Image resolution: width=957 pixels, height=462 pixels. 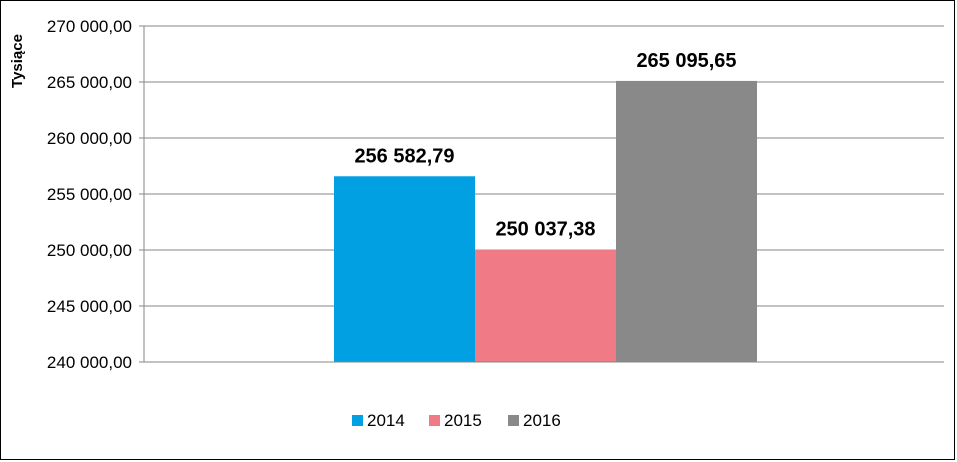 What do you see at coordinates (89, 82) in the screenshot?
I see `y-tick-label: 265 000,00` at bounding box center [89, 82].